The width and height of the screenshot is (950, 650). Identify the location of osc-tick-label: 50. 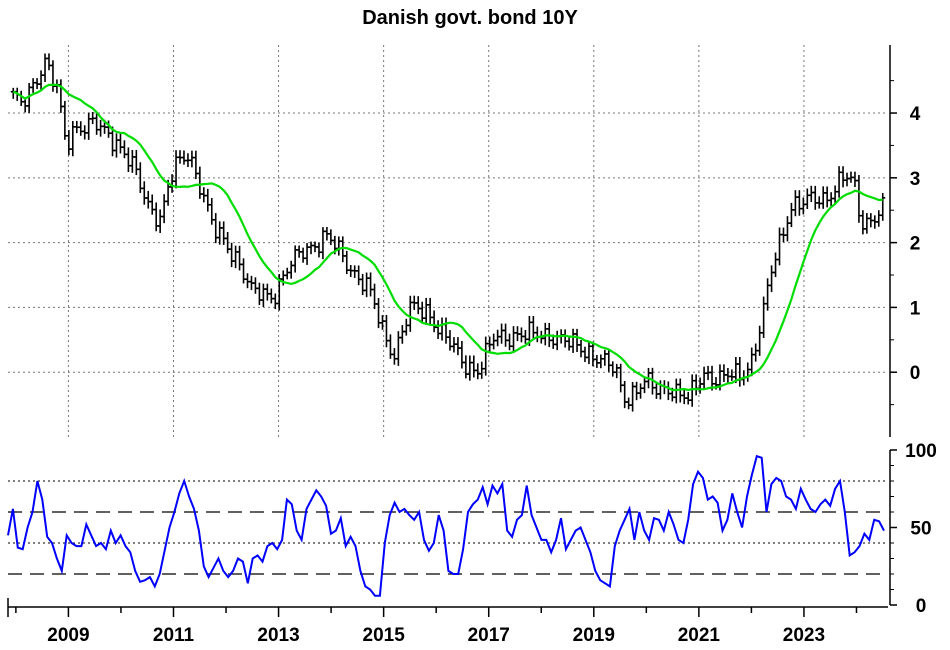
(920, 529).